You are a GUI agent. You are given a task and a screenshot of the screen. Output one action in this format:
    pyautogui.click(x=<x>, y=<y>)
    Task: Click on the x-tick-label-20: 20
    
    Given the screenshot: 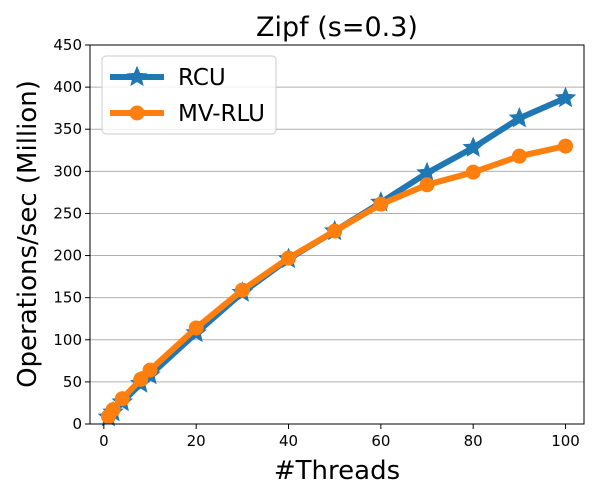 What is the action you would take?
    pyautogui.click(x=196, y=441)
    